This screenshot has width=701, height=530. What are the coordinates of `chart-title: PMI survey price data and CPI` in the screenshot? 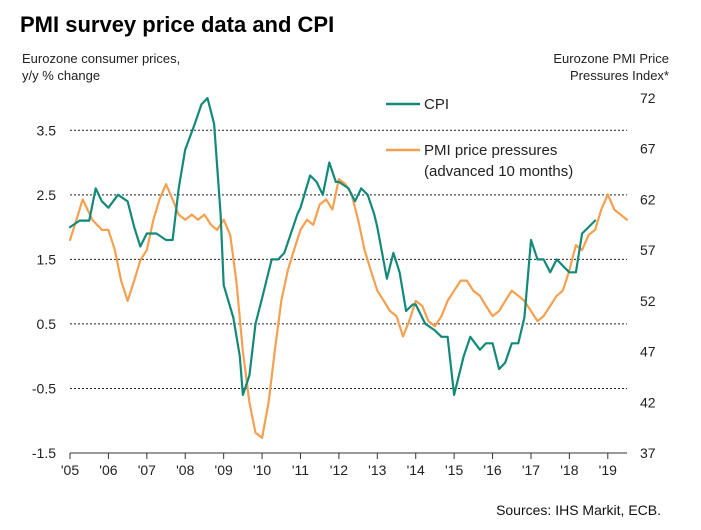 It's located at (177, 24).